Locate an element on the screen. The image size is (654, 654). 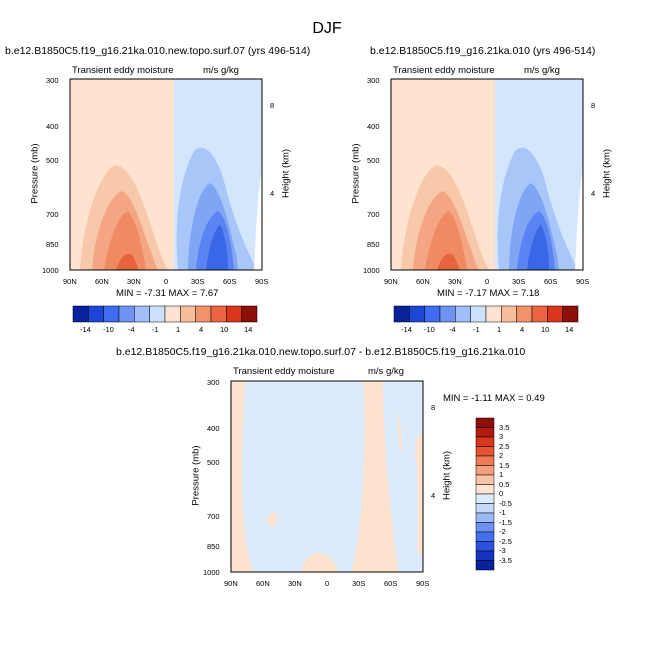
p1-minmax: MIN = -7.31 MAX = 7.67 is located at coordinates (167, 293).